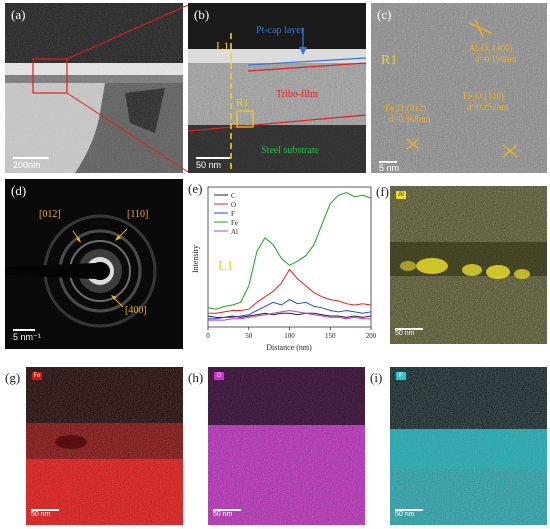 The width and height of the screenshot is (550, 529). Describe the element at coordinates (289, 336) in the screenshot. I see `x-tick-label: 100` at that location.